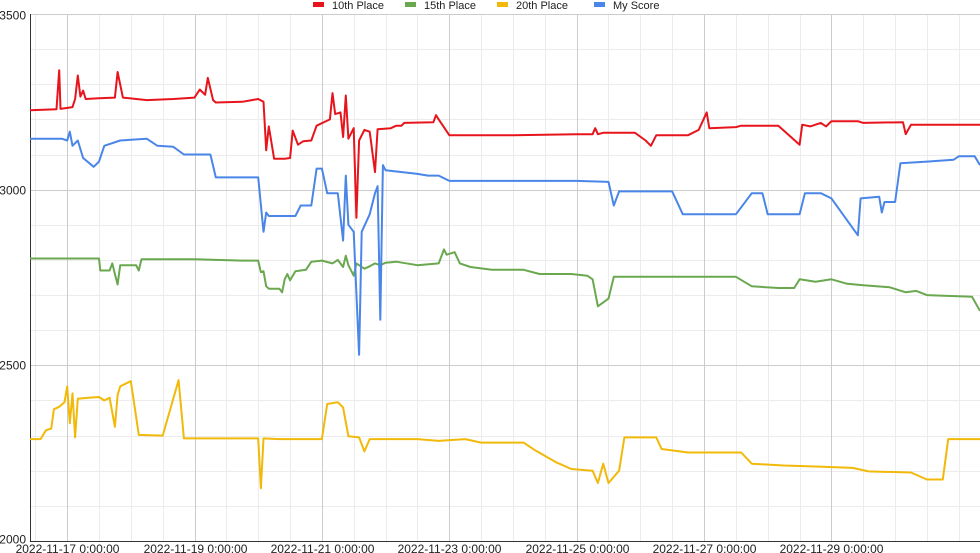 The height and width of the screenshot is (553, 980). Describe the element at coordinates (486, 6) in the screenshot. I see `legend: 10th Place 15th Place 20th Place My Score` at that location.